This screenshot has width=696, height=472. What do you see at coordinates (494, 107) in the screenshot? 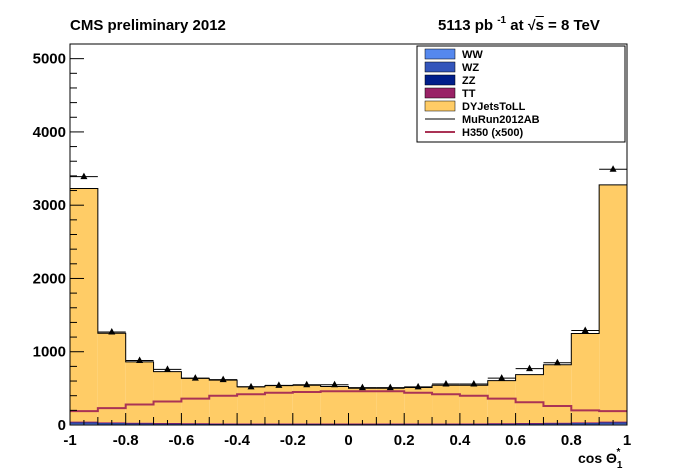
I see `legend-label: DYJetsToLL` at bounding box center [494, 107].